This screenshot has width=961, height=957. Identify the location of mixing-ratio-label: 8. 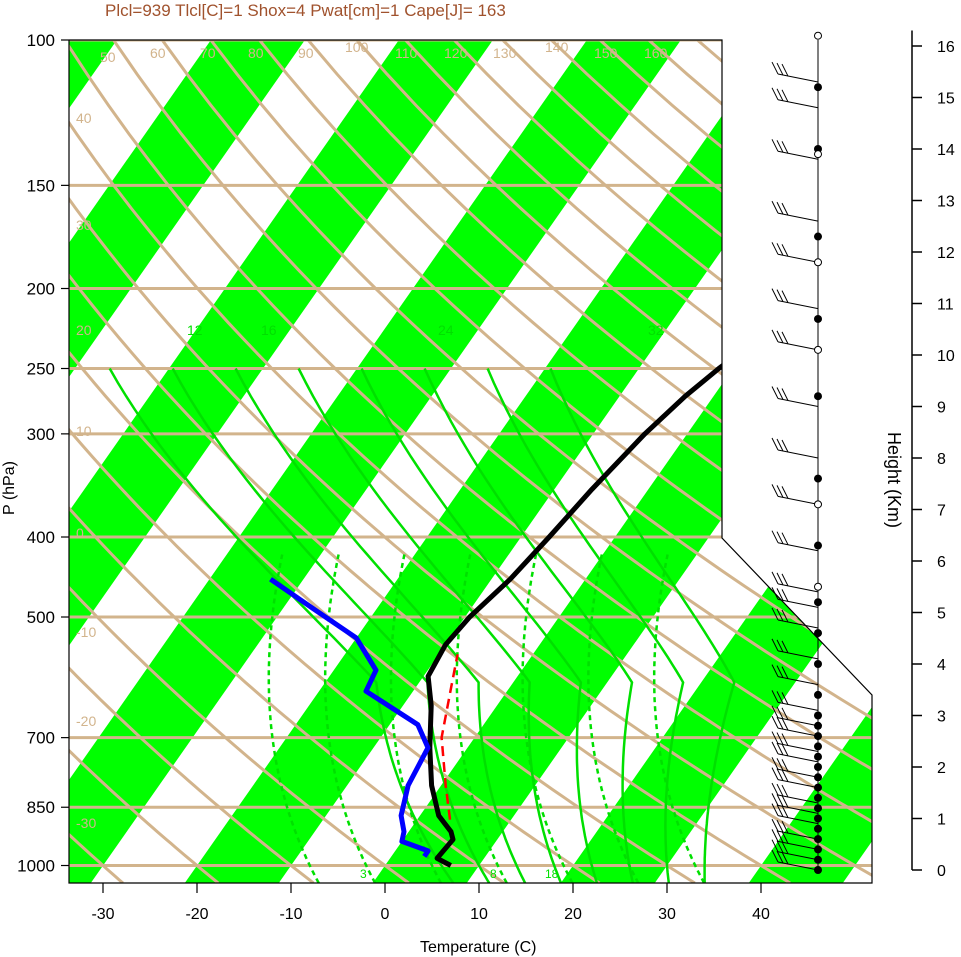
(493, 874).